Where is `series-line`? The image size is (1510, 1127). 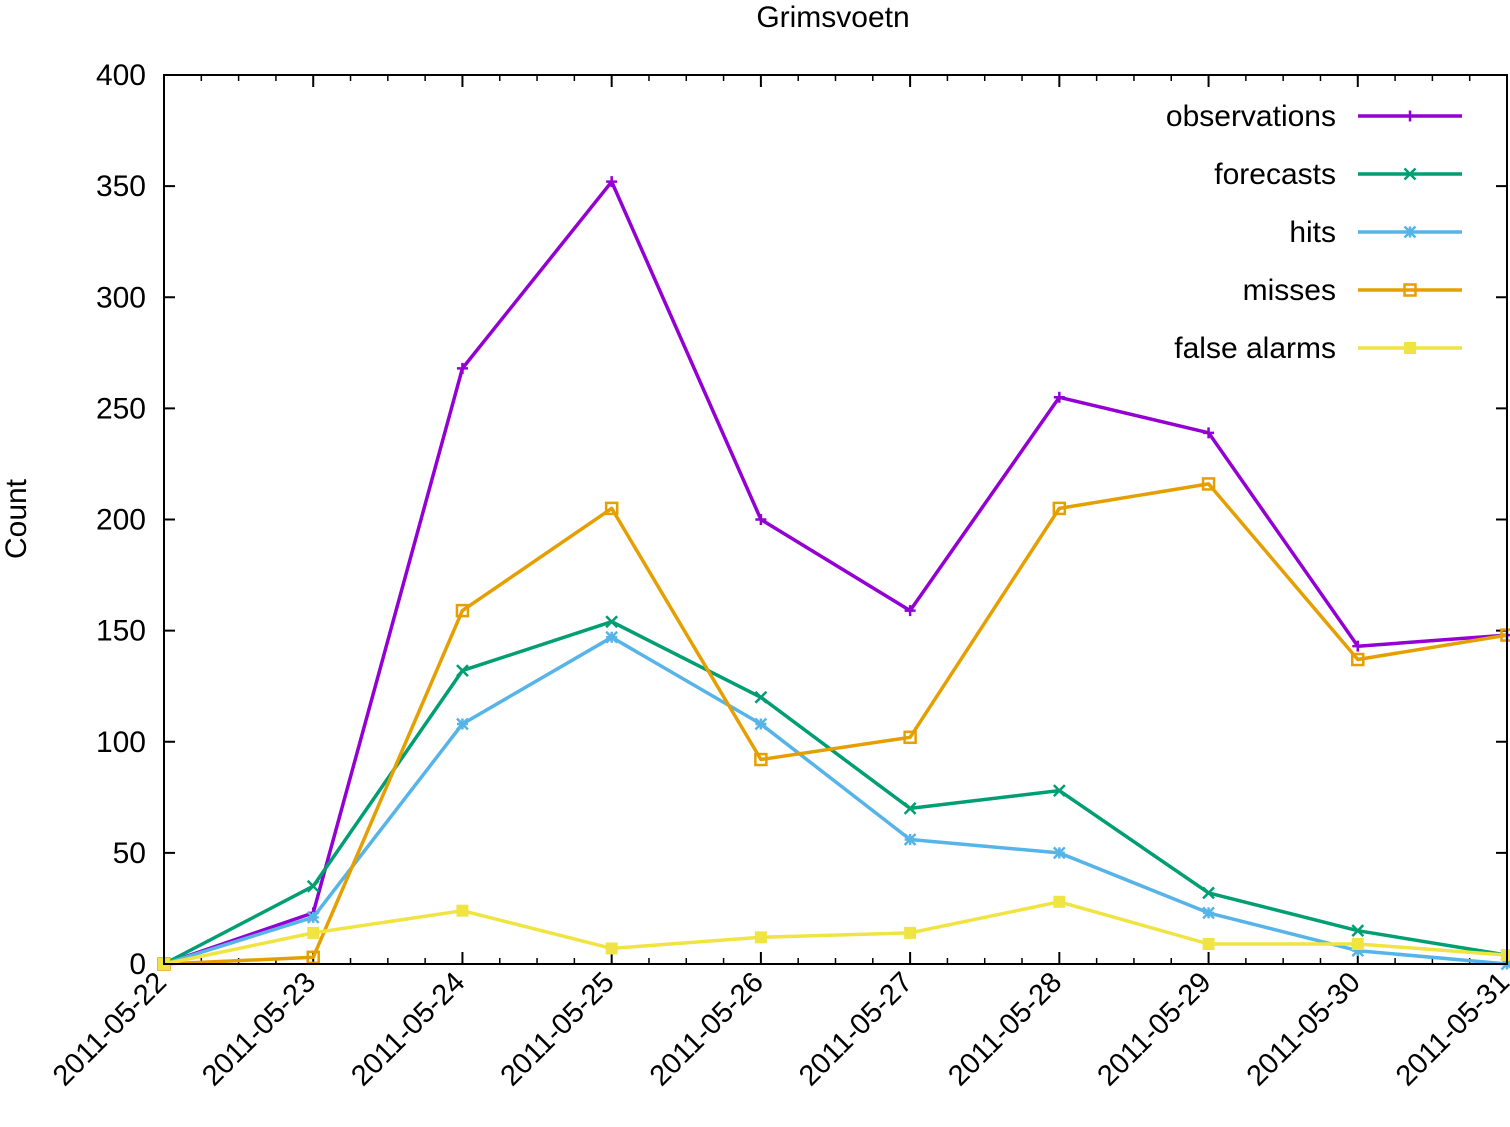
series-line is located at coordinates (835, 933).